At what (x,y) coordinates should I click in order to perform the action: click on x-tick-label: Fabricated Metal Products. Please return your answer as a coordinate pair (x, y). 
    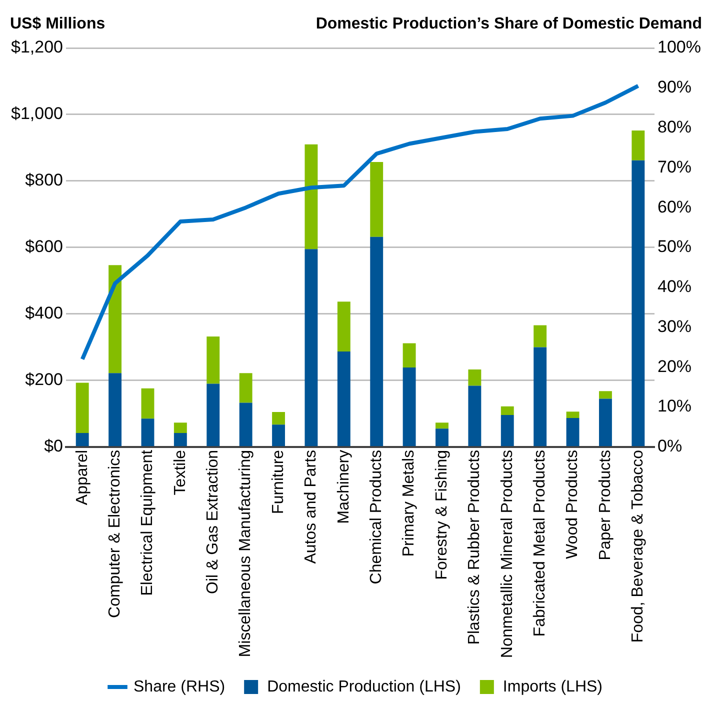
    Looking at the image, I should click on (539, 543).